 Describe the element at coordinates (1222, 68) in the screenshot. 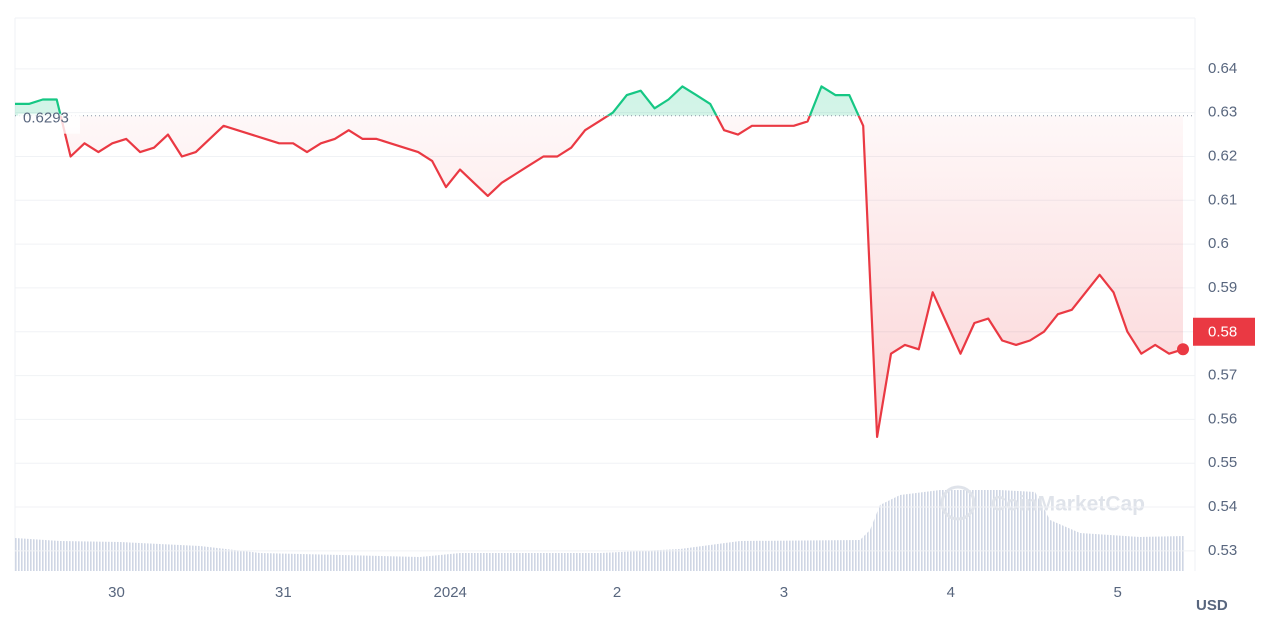

I see `y-tick-label: 0.64` at that location.